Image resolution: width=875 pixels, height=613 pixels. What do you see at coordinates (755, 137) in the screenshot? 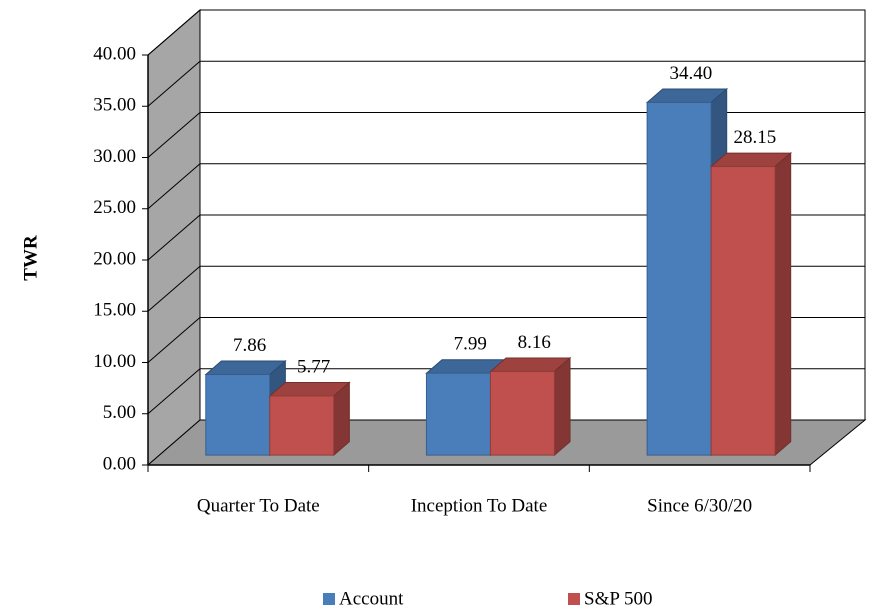
I see `data-label: 28.15` at bounding box center [755, 137].